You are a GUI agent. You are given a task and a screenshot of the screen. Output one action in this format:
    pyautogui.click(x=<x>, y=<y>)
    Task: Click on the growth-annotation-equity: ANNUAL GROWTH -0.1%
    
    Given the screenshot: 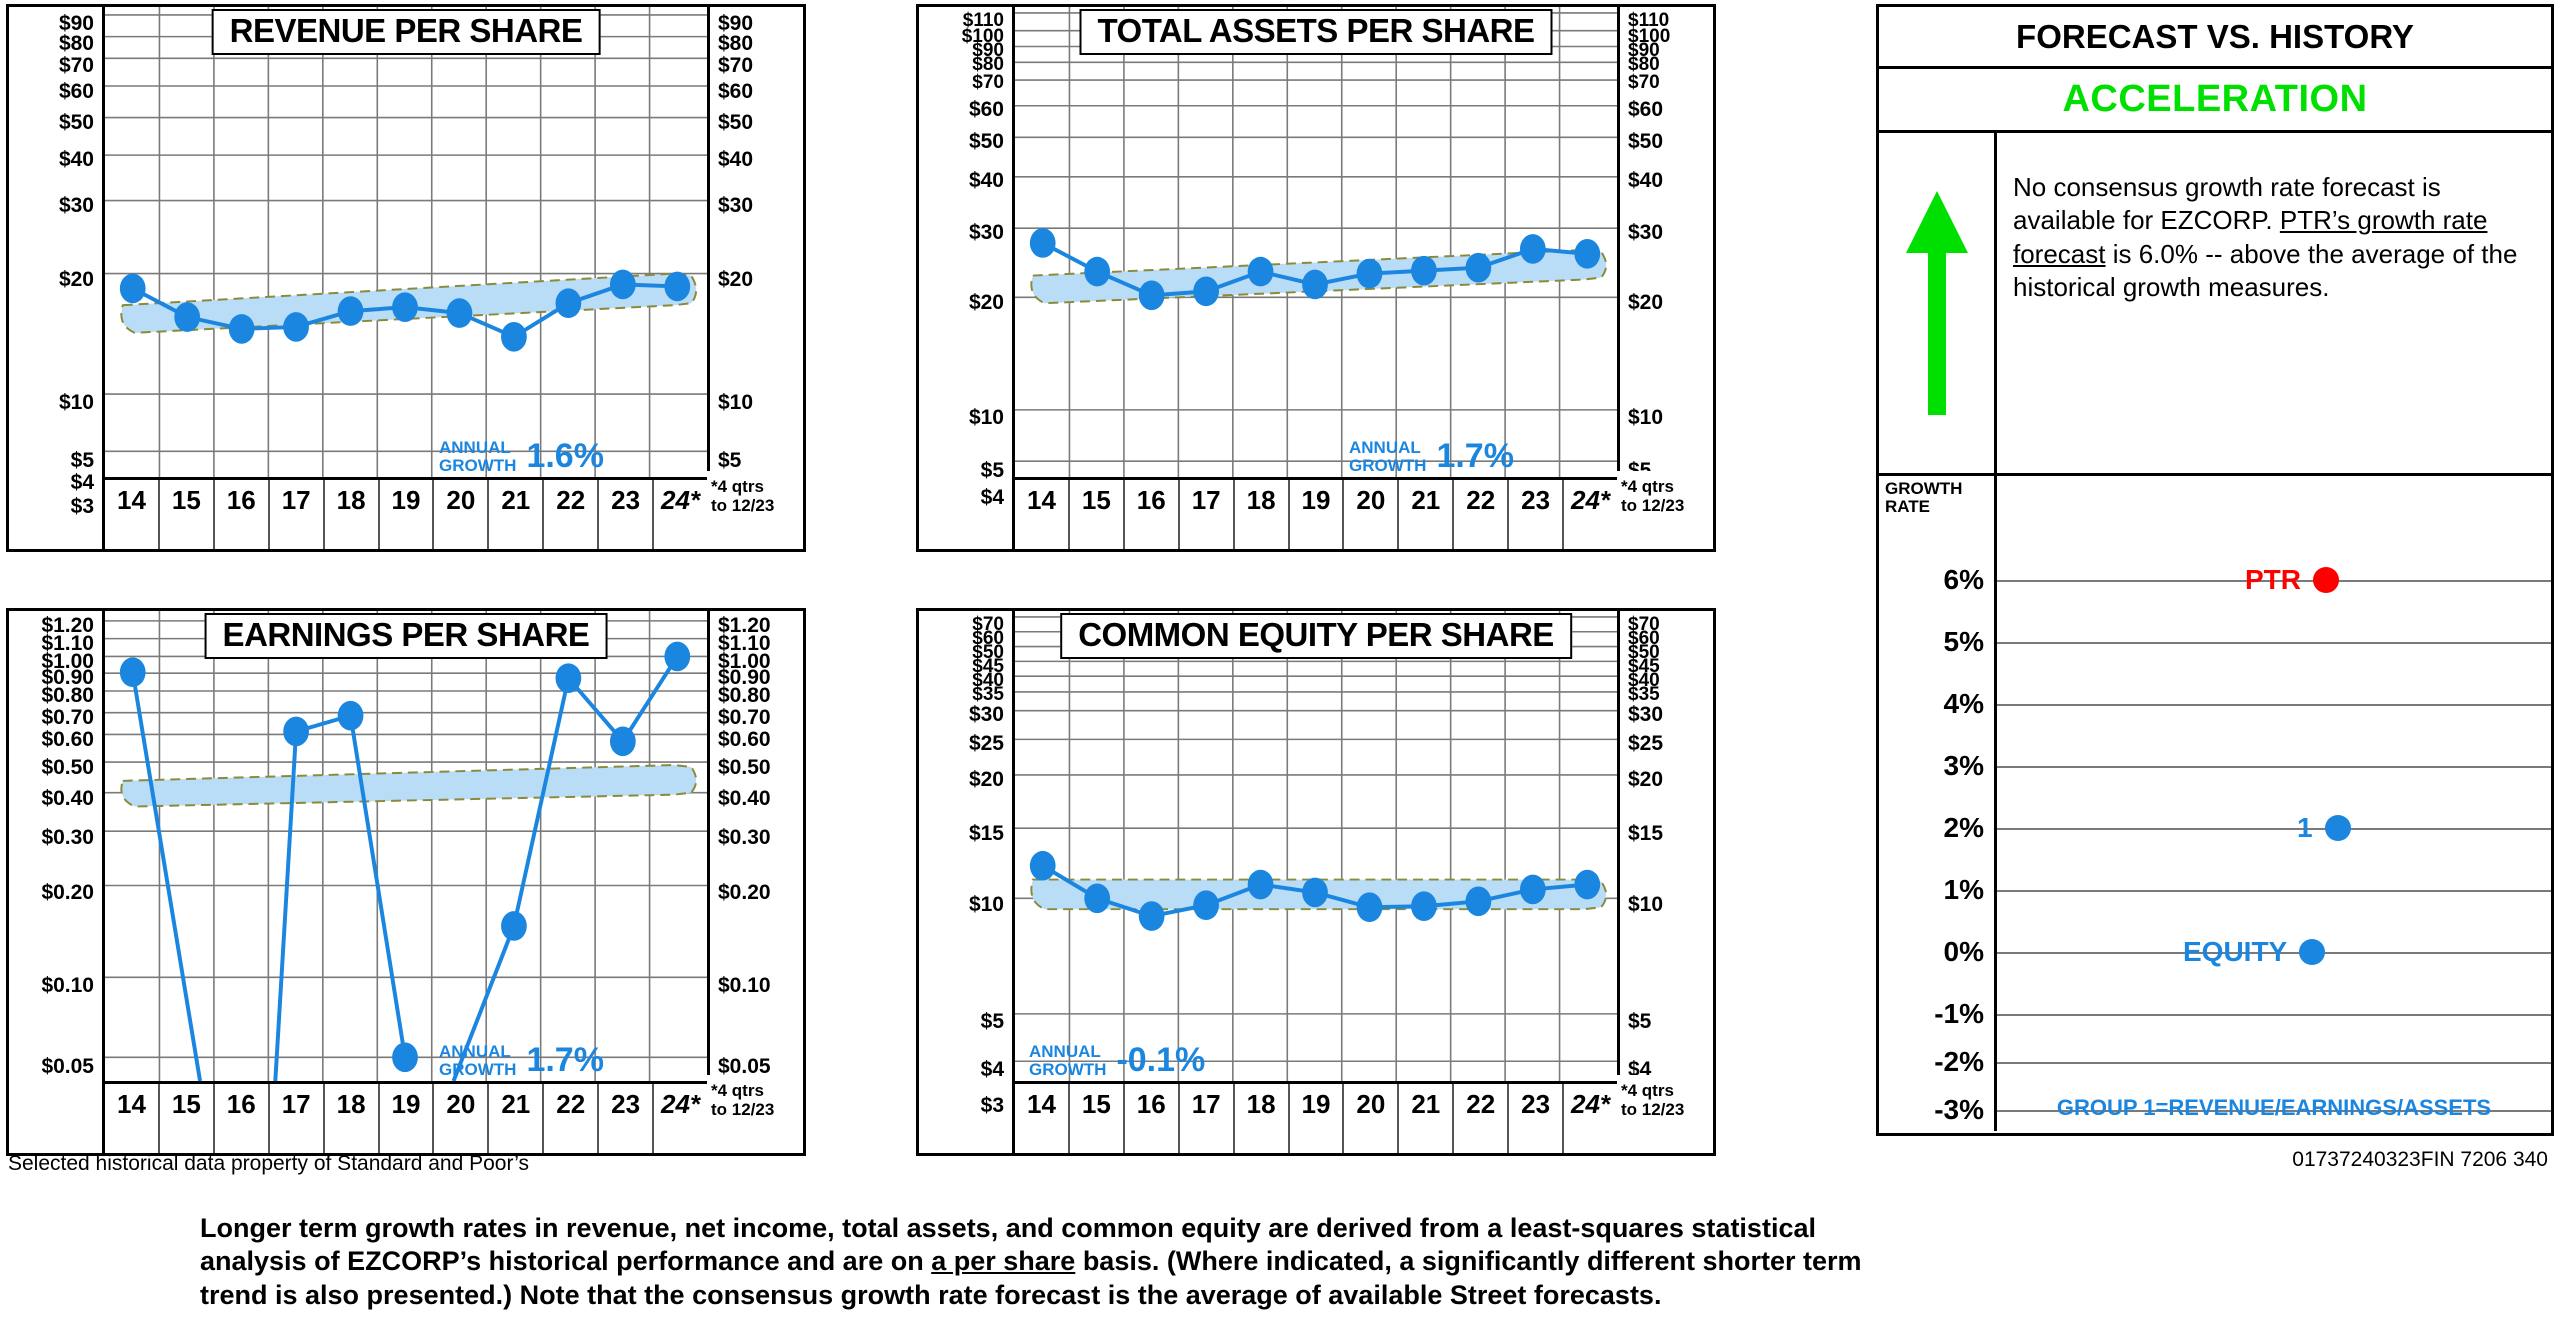 What is the action you would take?
    pyautogui.click(x=1117, y=1060)
    